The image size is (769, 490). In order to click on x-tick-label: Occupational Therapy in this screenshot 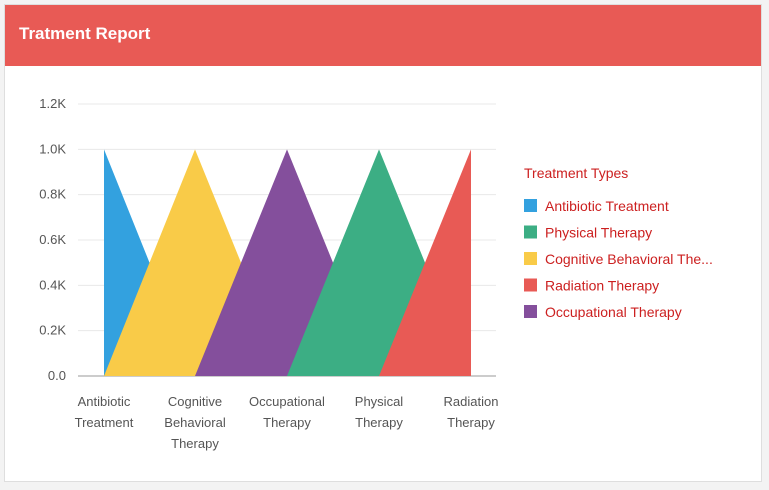, I will do `click(287, 412)`.